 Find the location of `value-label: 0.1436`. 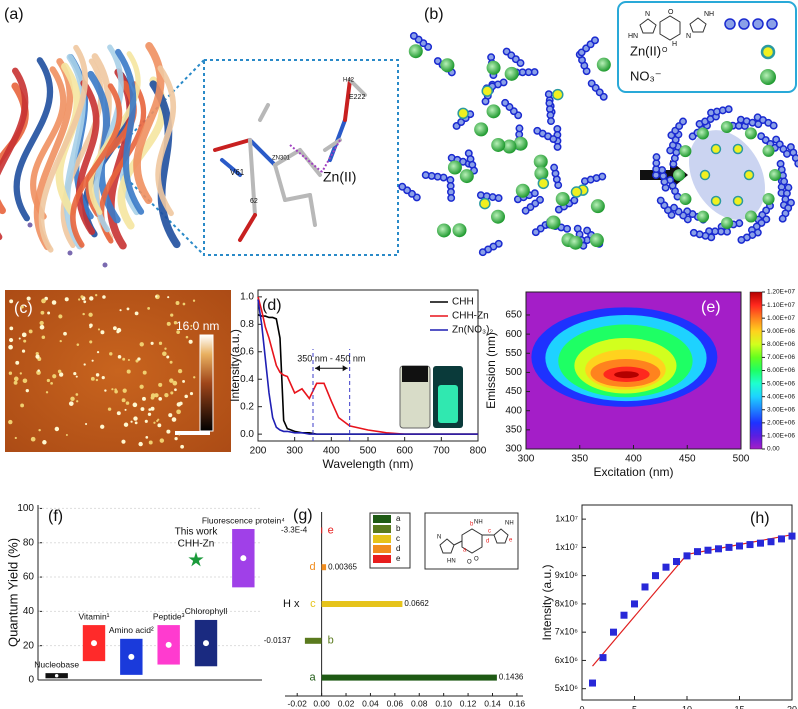

value-label: 0.1436 is located at coordinates (511, 677).